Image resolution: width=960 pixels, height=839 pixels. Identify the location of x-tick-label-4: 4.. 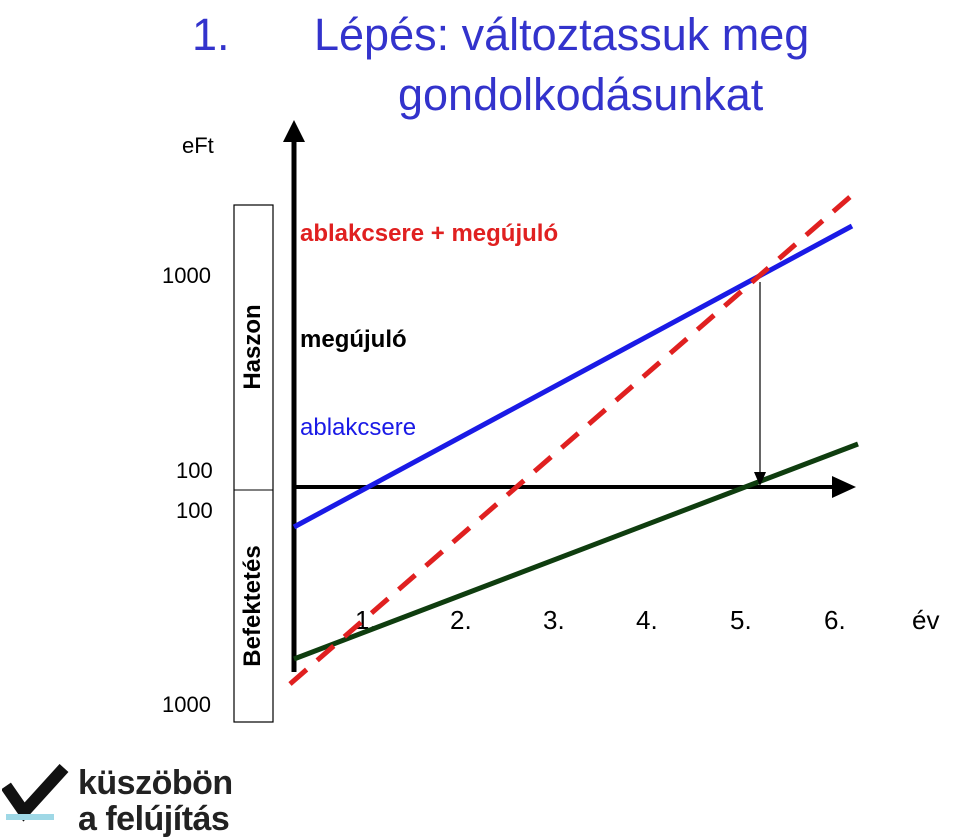
(647, 620).